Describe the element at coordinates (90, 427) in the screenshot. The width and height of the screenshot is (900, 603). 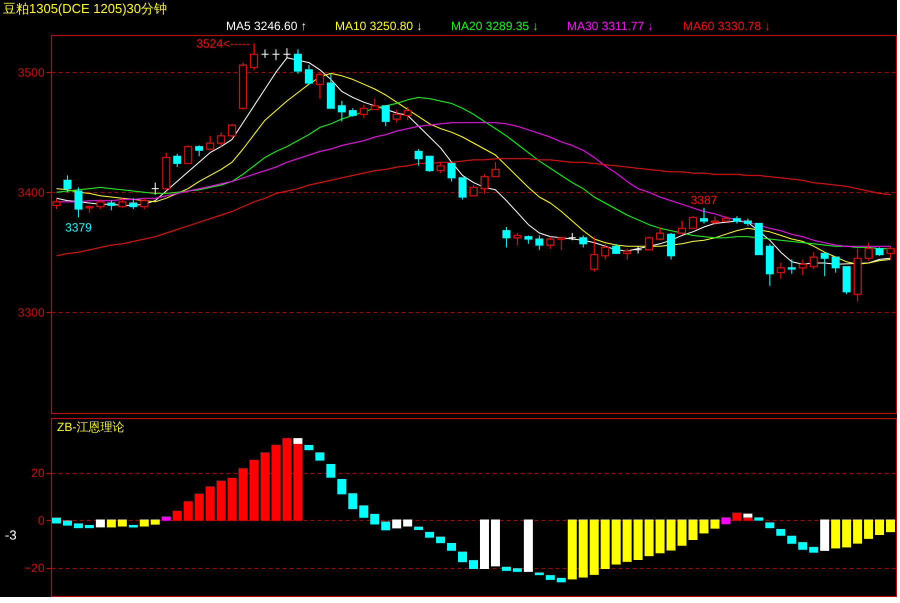
I see `chart-title: ZB-江恩理论` at that location.